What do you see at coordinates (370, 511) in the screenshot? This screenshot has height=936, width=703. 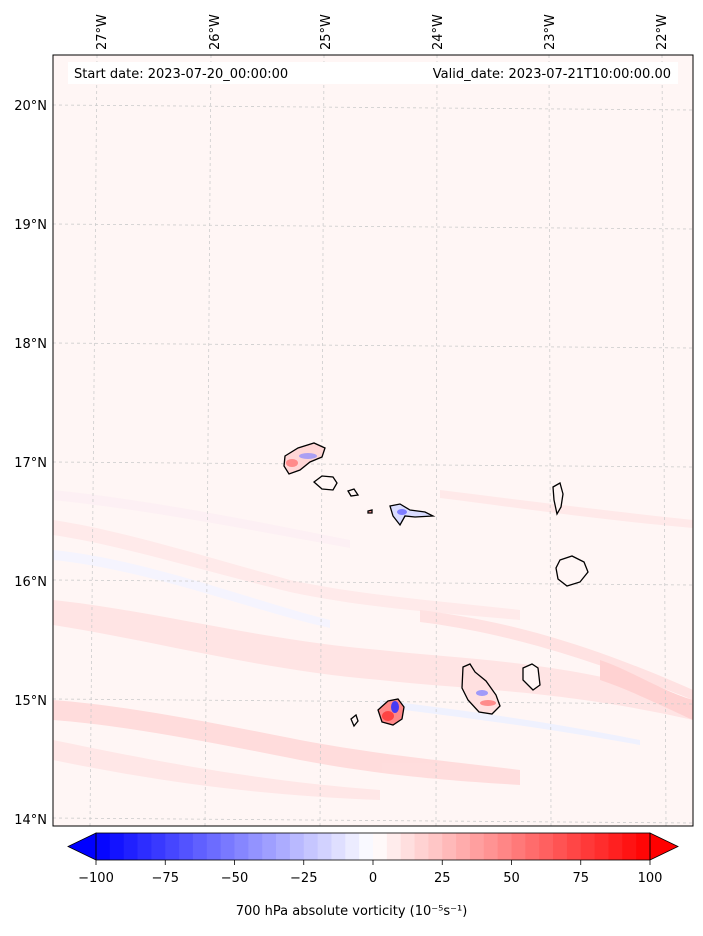 I see `island-raso` at bounding box center [370, 511].